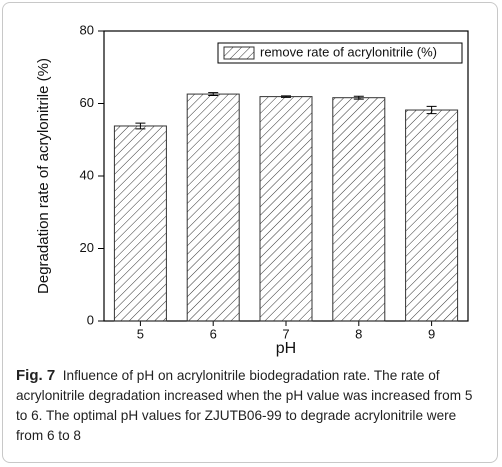  What do you see at coordinates (140, 333) in the screenshot?
I see `x-tick-label: 5` at bounding box center [140, 333].